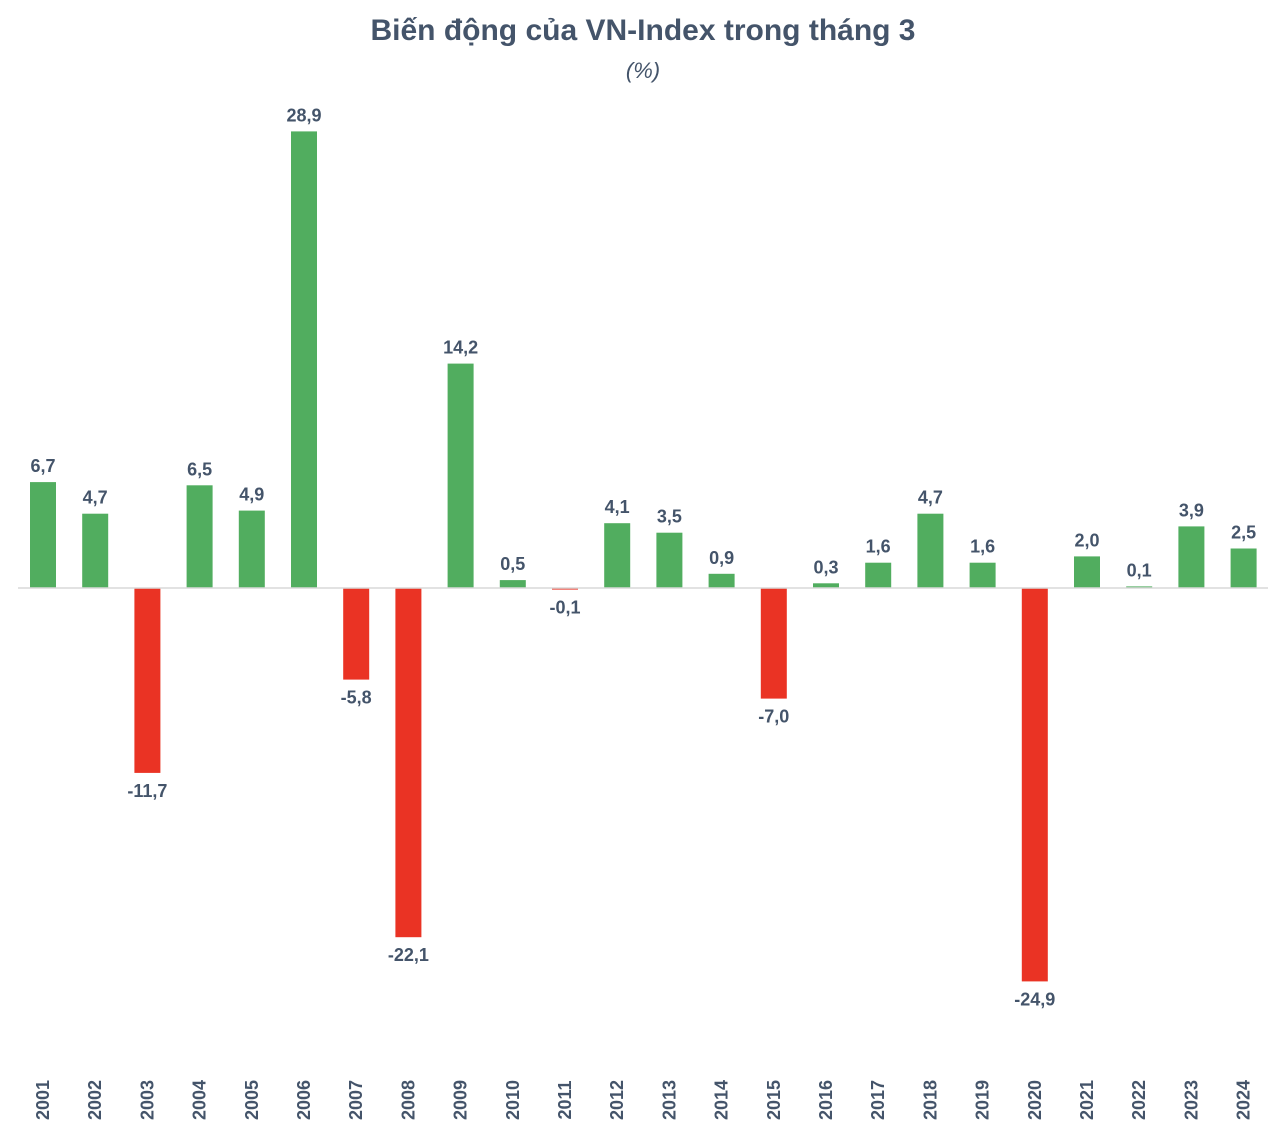  I want to click on x-tick-label-2013: 2013, so click(669, 1100).